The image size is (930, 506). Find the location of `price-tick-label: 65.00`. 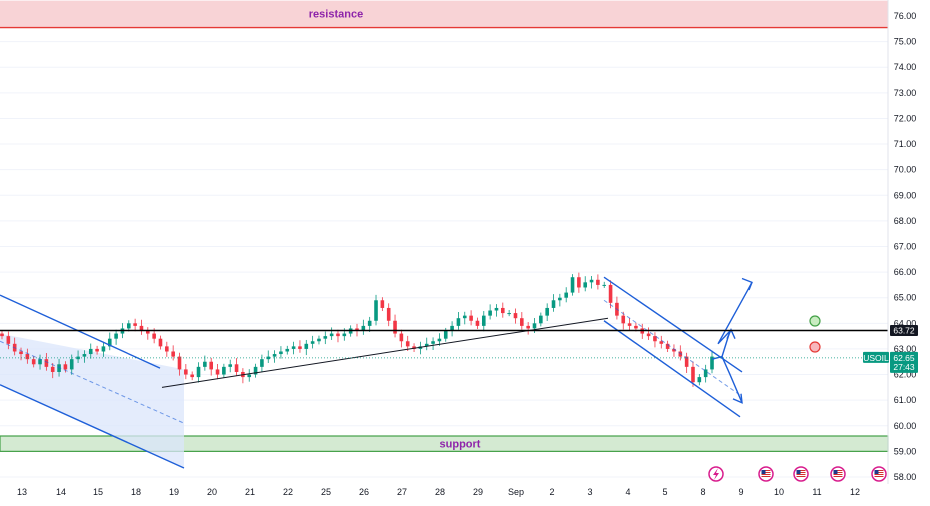

price-tick-label: 65.00 is located at coordinates (905, 298).